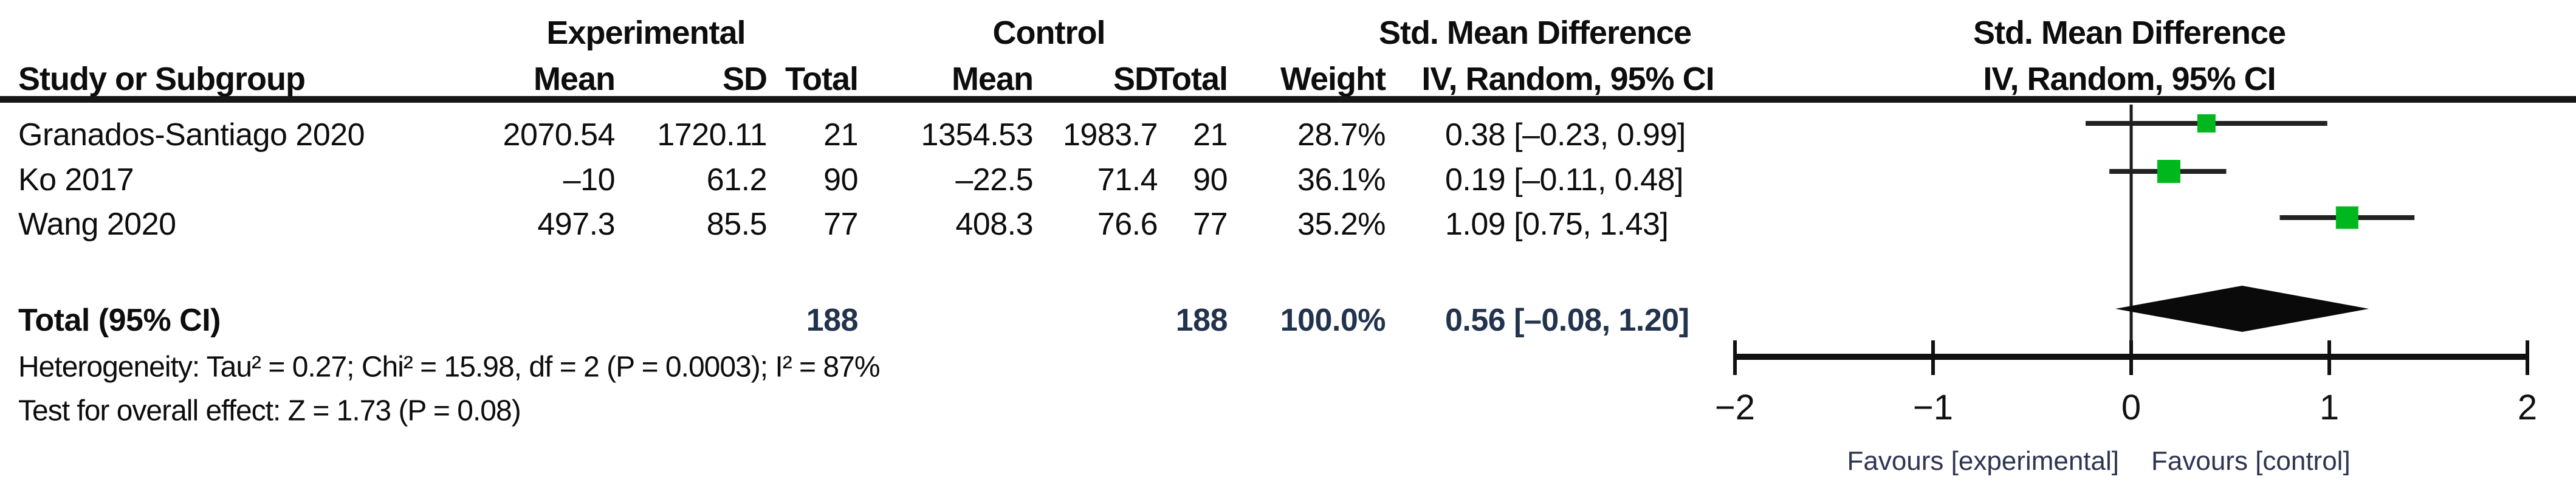  Describe the element at coordinates (1564, 180) in the screenshot. I see `cell-ci-text: 0.19 [–0.11, 0.48]` at that location.